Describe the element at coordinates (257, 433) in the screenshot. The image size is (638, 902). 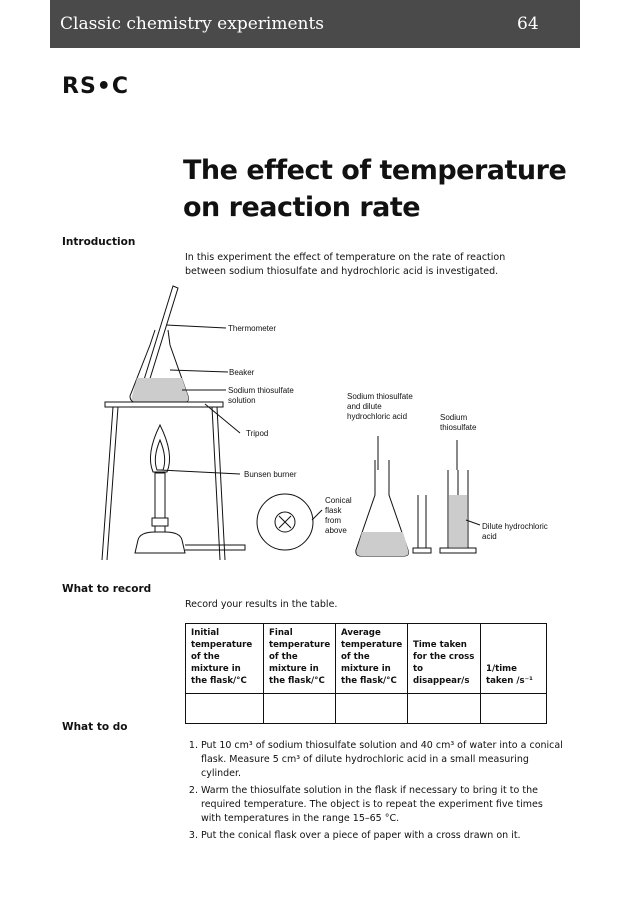
I see `diagram-label: Tripod` at that location.